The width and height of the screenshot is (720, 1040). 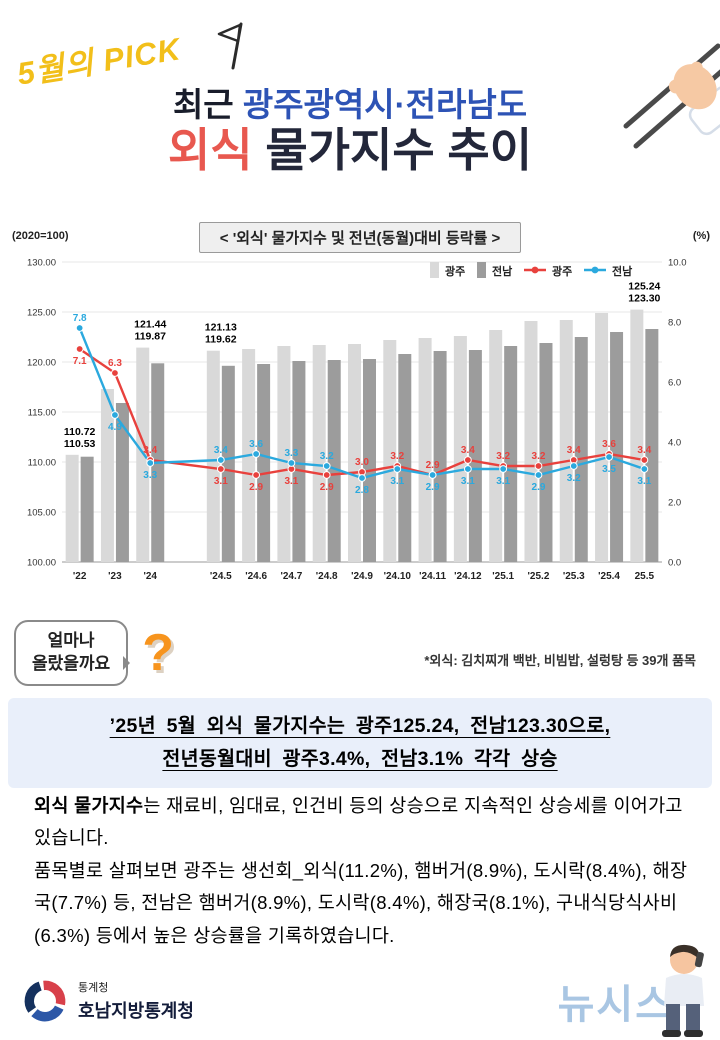 What do you see at coordinates (674, 503) in the screenshot?
I see `right-axis-tick: 2.0` at bounding box center [674, 503].